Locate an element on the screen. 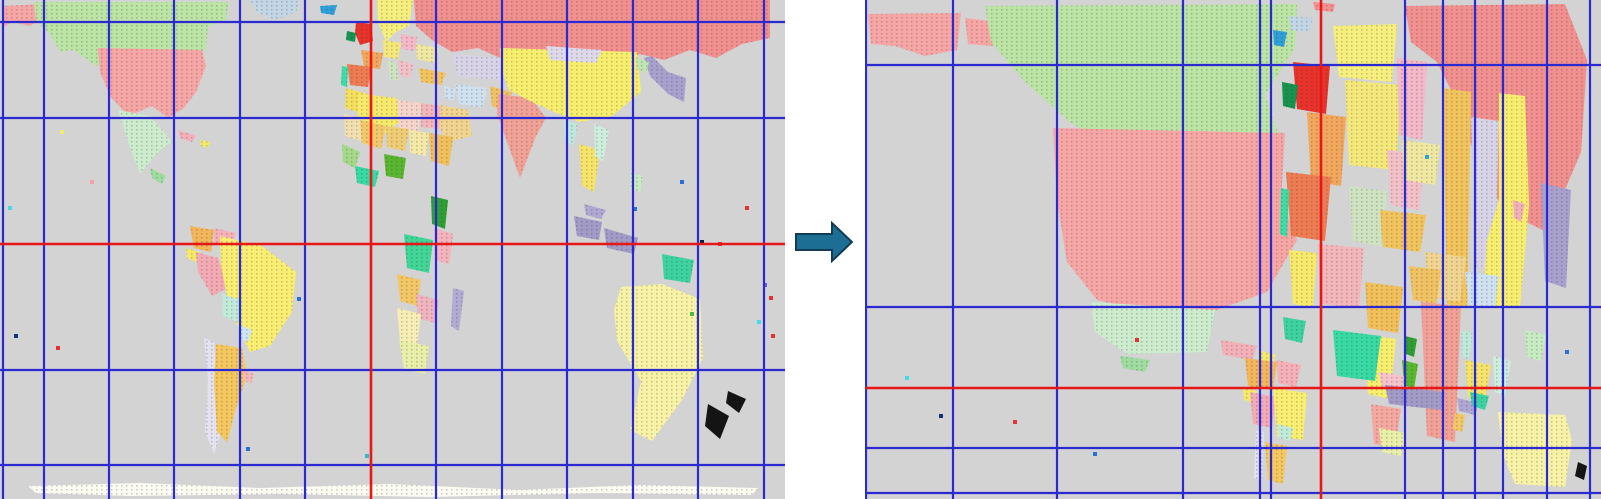 This screenshot has height=499, width=1601. country-algeria-morocco-texture is located at coordinates (1303, 279).